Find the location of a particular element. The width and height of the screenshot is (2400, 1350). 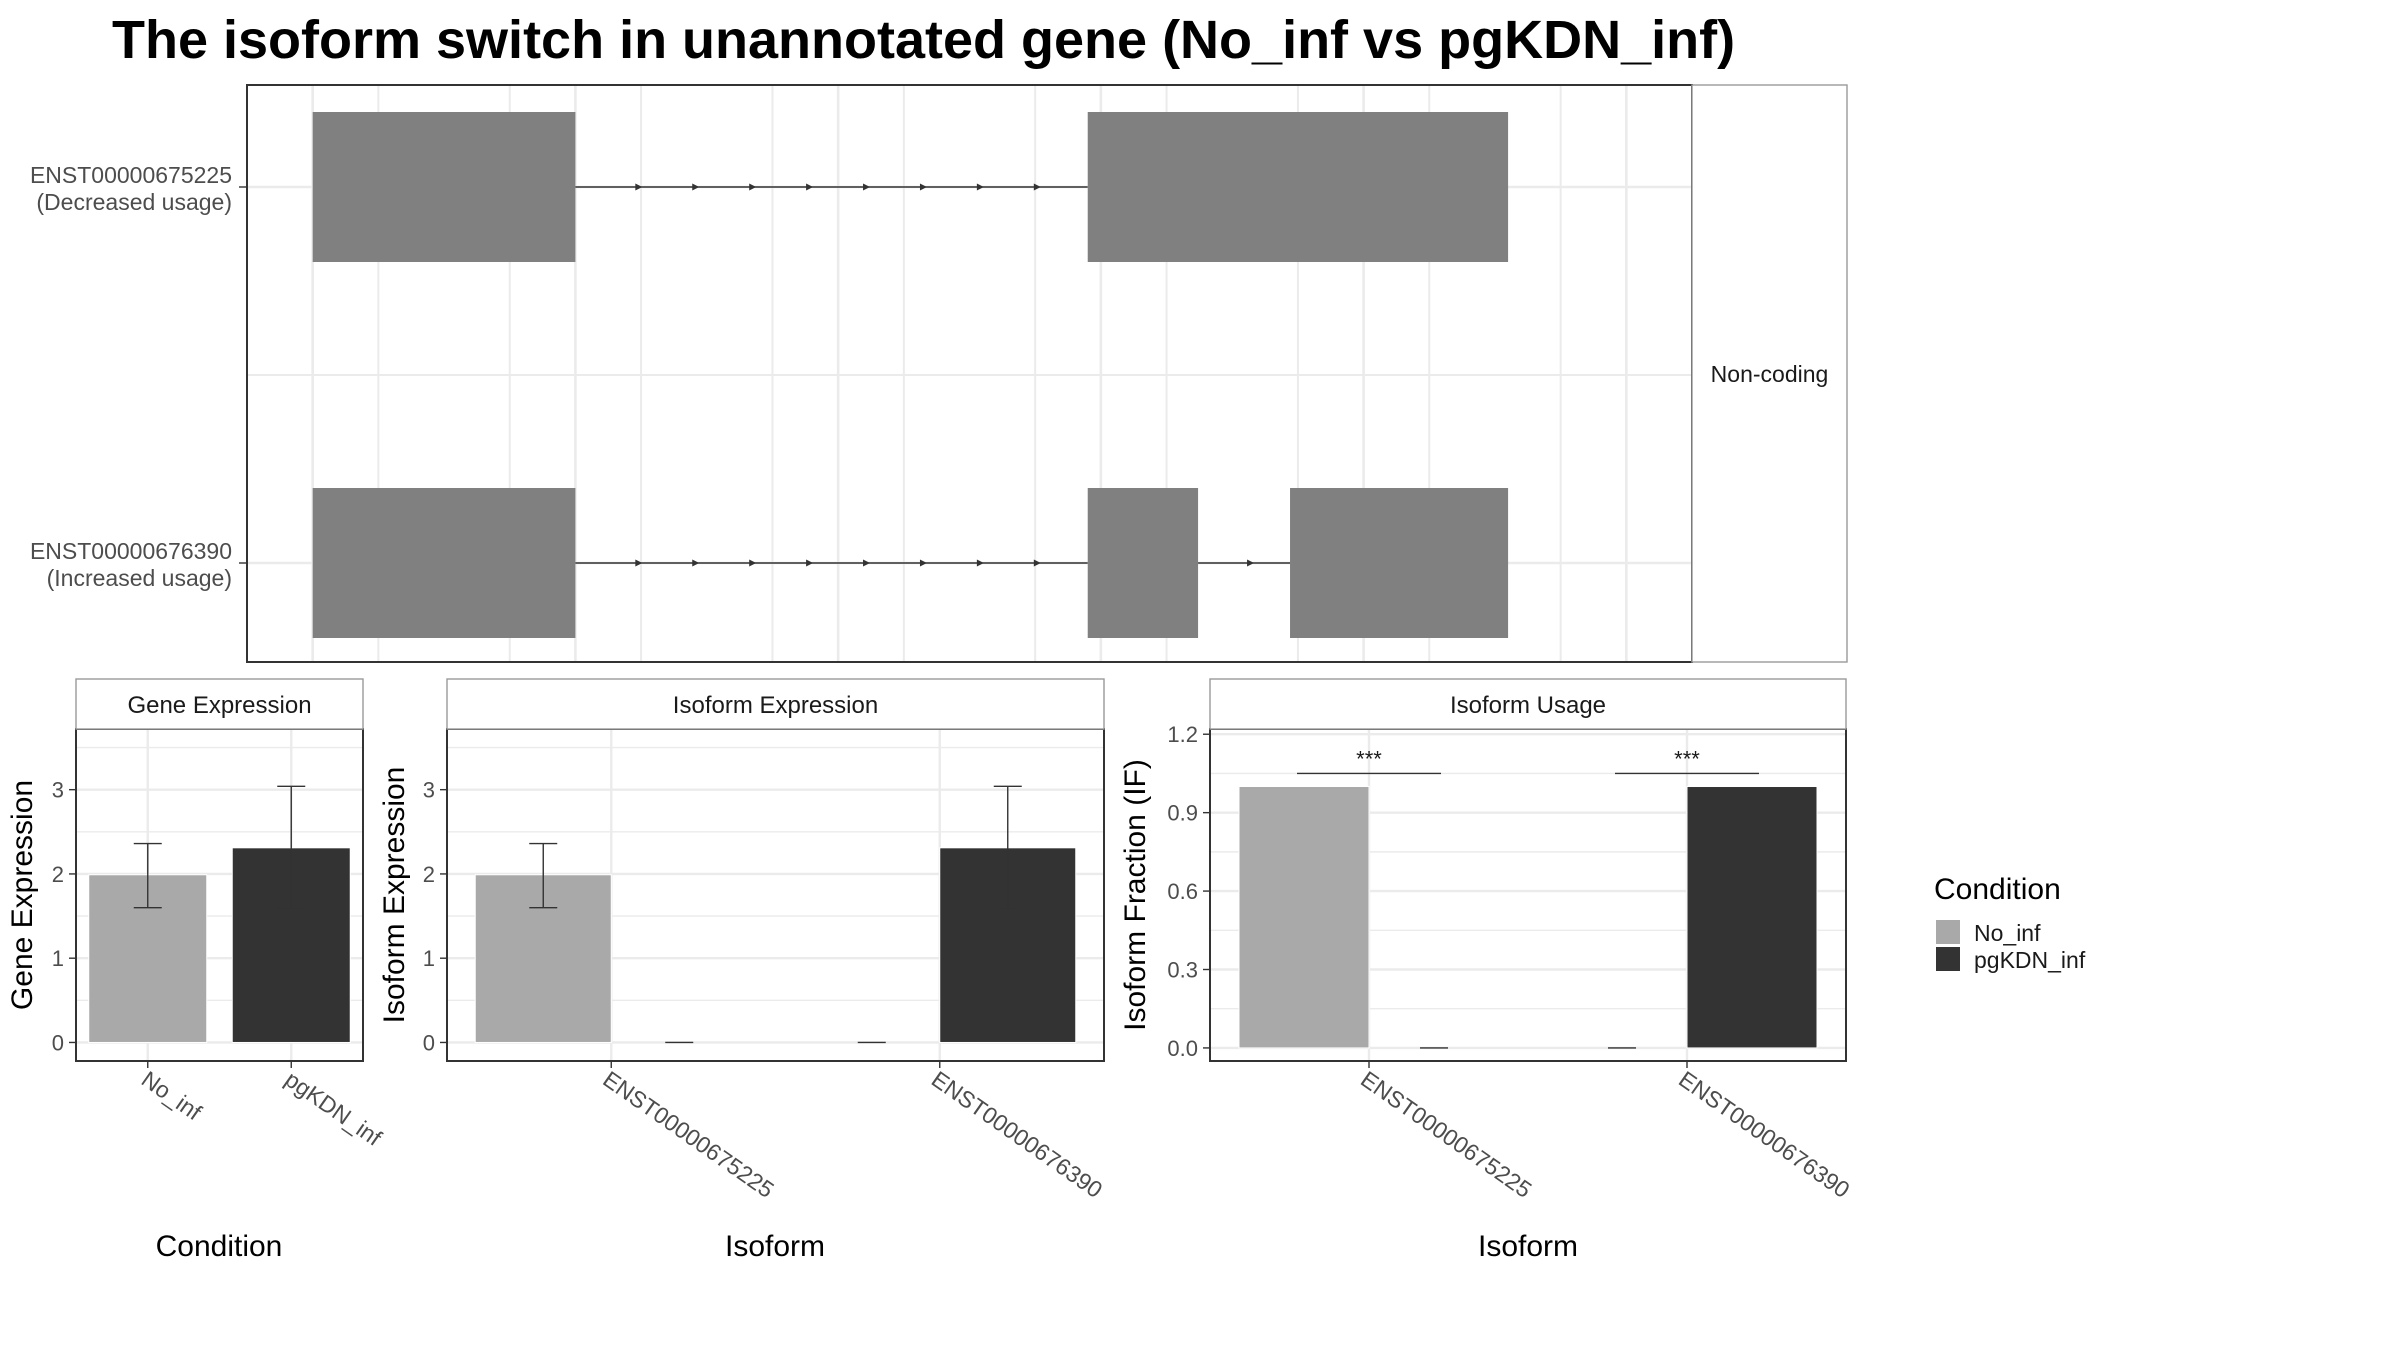

legend-label: pgKDN_inf is located at coordinates (2030, 960).